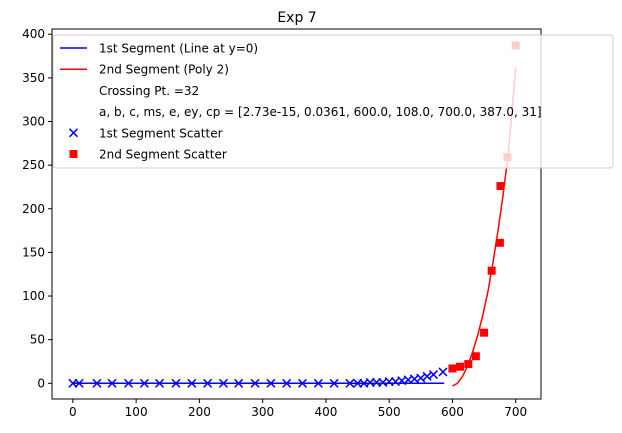 Image resolution: width=622 pixels, height=433 pixels. I want to click on y-tick-label: 0, so click(41, 383).